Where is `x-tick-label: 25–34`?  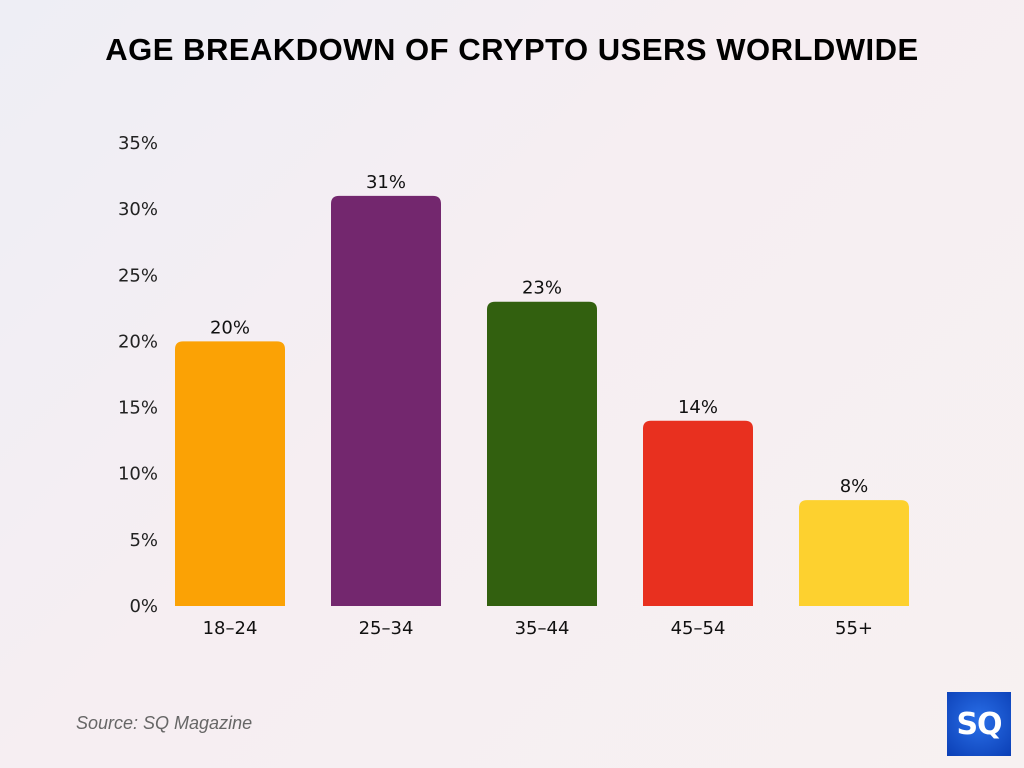
x-tick-label: 25–34 is located at coordinates (386, 628).